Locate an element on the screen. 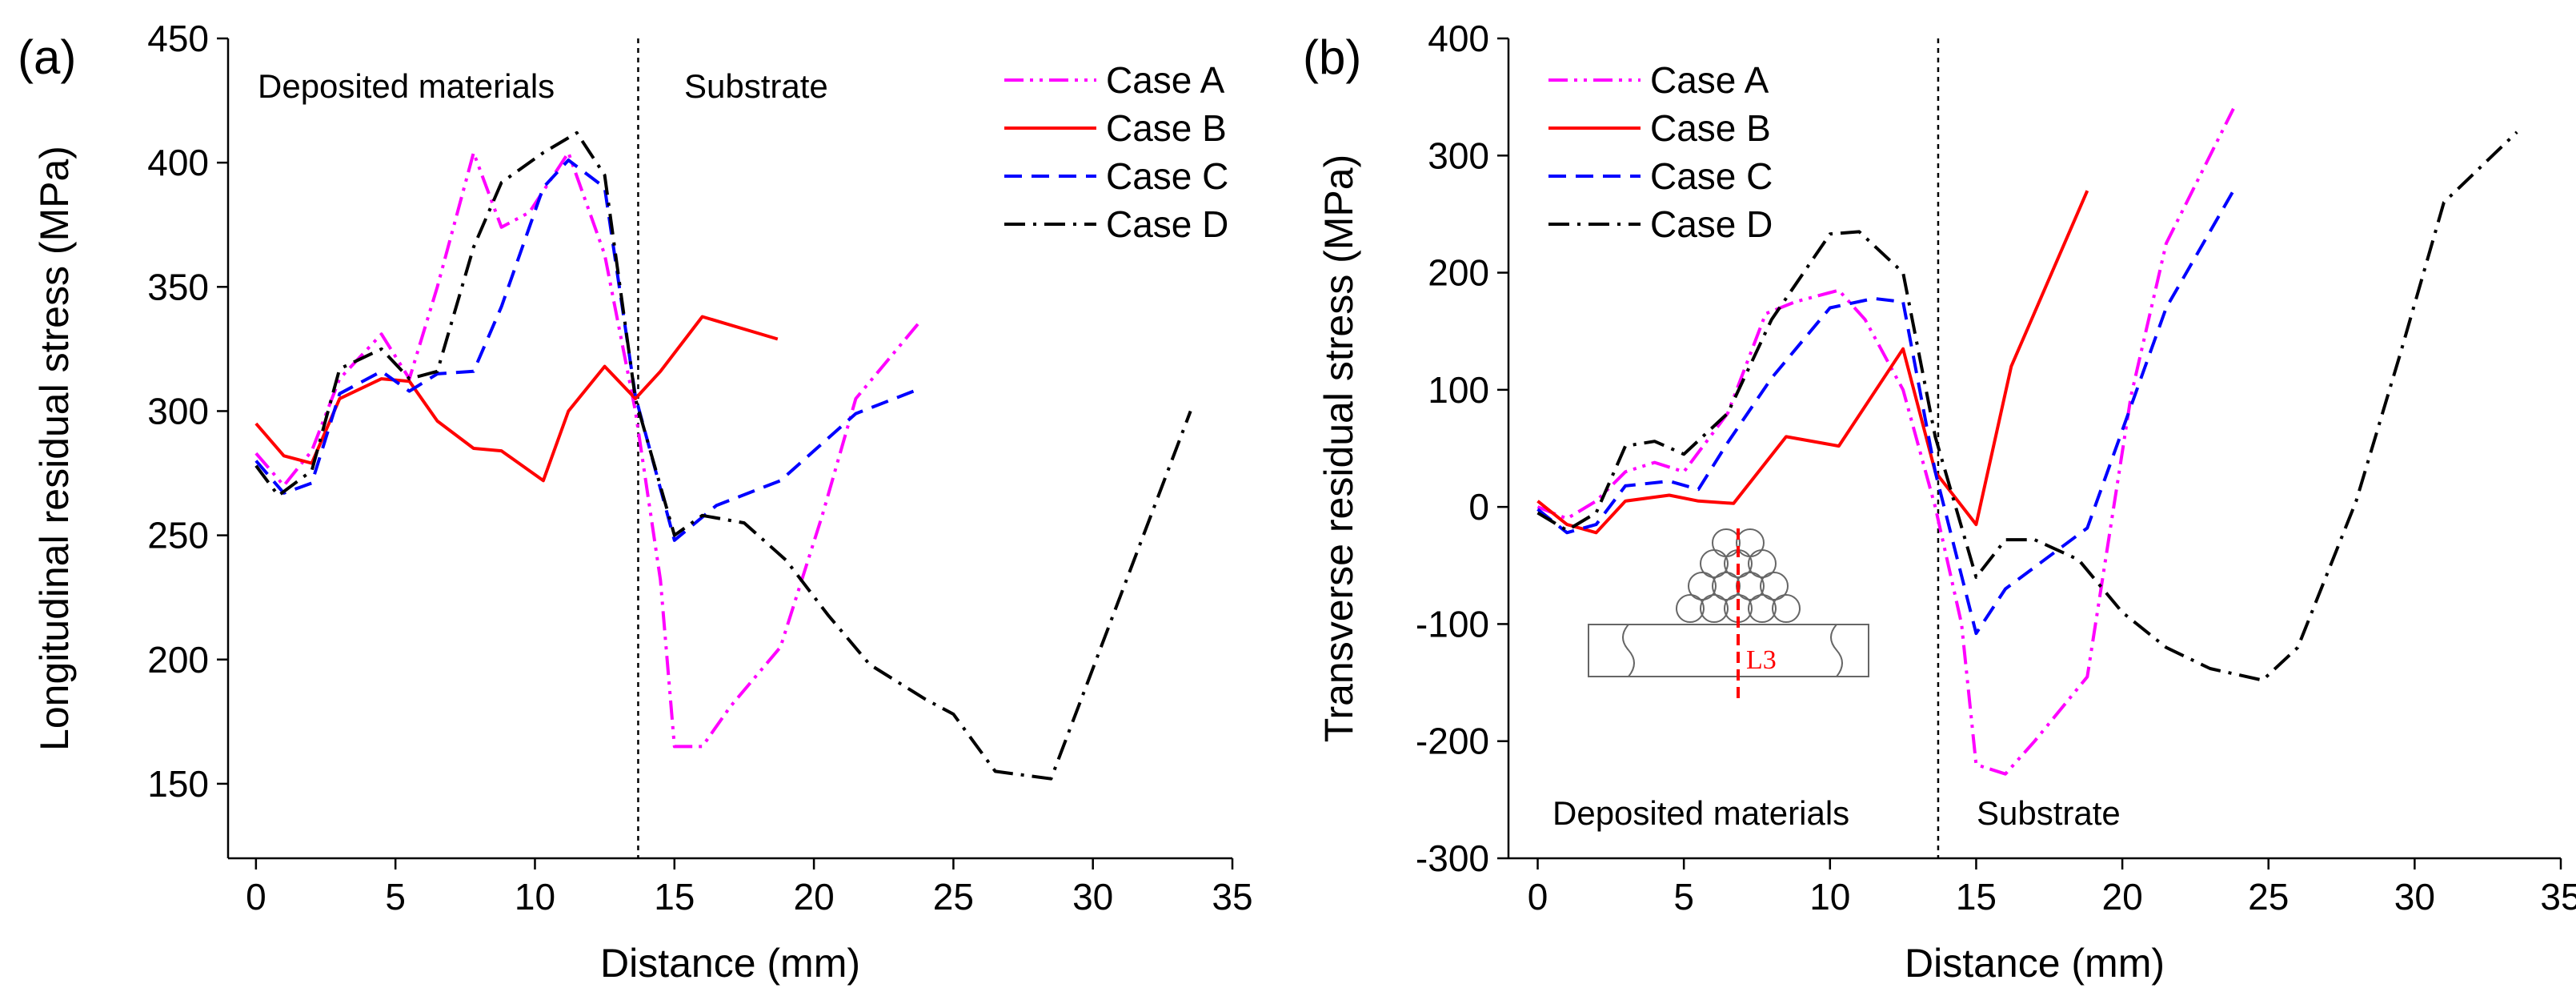 The height and width of the screenshot is (1000, 2576). panel-label-b: (b) is located at coordinates (1332, 57).